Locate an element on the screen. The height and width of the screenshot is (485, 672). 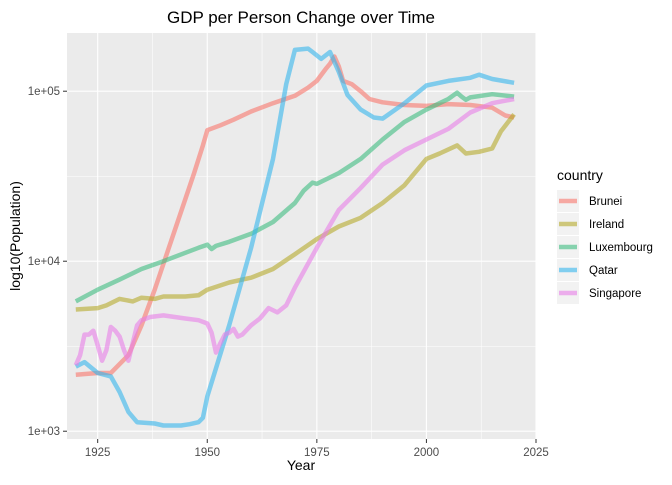
legend-item-ireland: Ireland is located at coordinates (590, 224).